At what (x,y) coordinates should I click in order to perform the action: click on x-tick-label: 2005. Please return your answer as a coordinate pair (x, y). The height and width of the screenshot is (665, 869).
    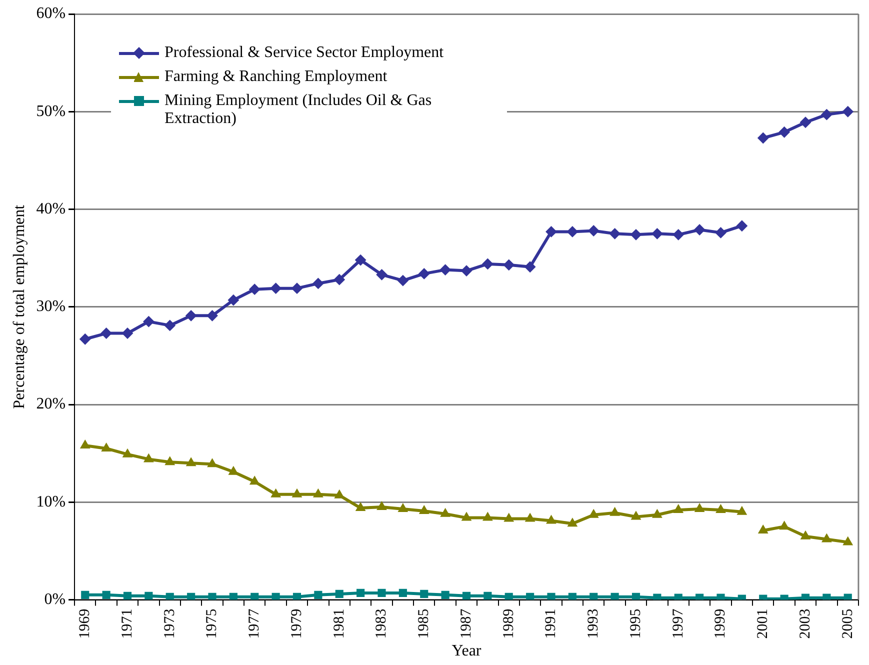
    Looking at the image, I should click on (848, 623).